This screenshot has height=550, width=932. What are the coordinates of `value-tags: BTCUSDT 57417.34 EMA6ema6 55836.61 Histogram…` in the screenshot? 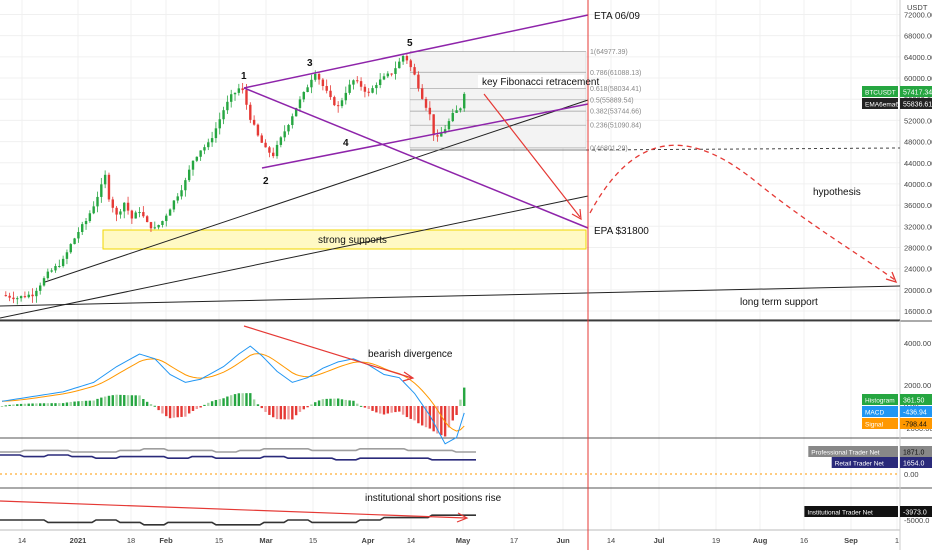 It's located at (868, 301).